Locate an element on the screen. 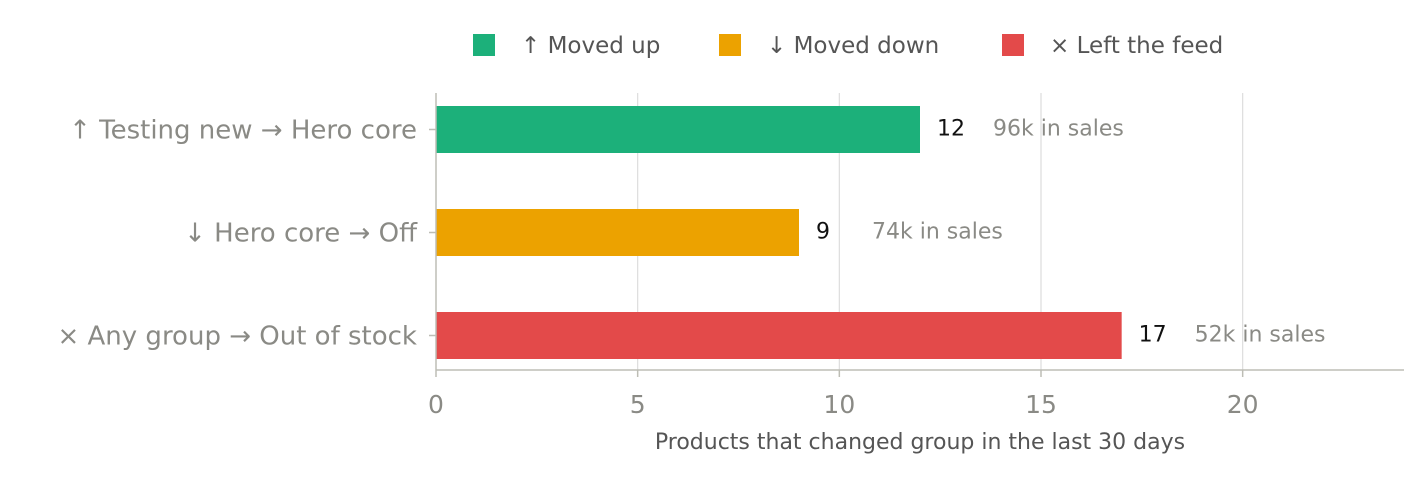  value-label: 9 is located at coordinates (823, 232).